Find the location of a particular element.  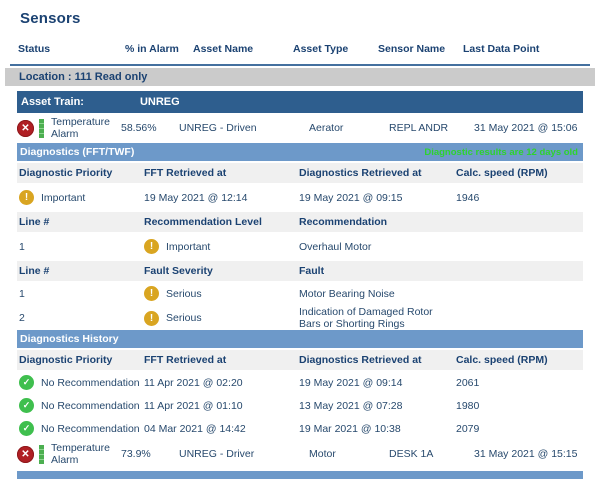

diagnostics-retrieved-value: 13 May 2021 @ 07:28 is located at coordinates (351, 405).